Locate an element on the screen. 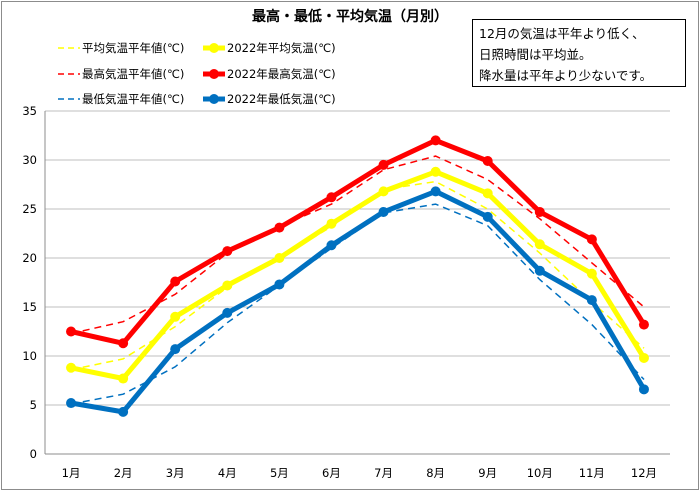 Image resolution: width=700 pixels, height=491 pixels. commentary-line-2: 日照時間は平均並。 is located at coordinates (535, 54).